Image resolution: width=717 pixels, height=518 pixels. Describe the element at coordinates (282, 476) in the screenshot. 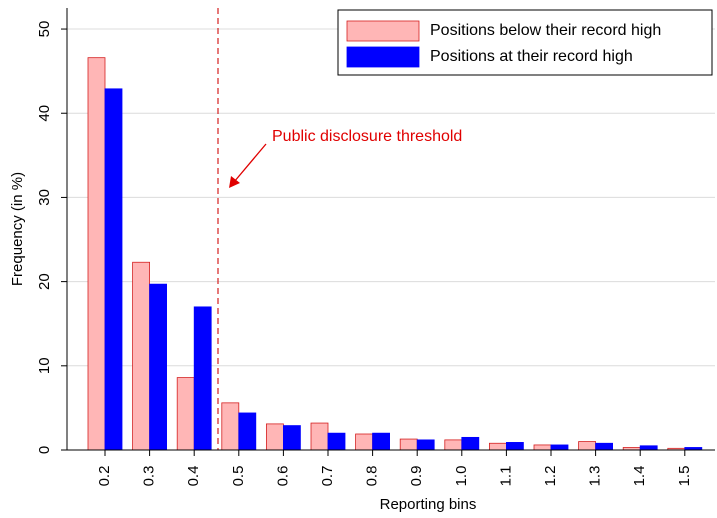

I see `x-tick-label: 0.6` at that location.